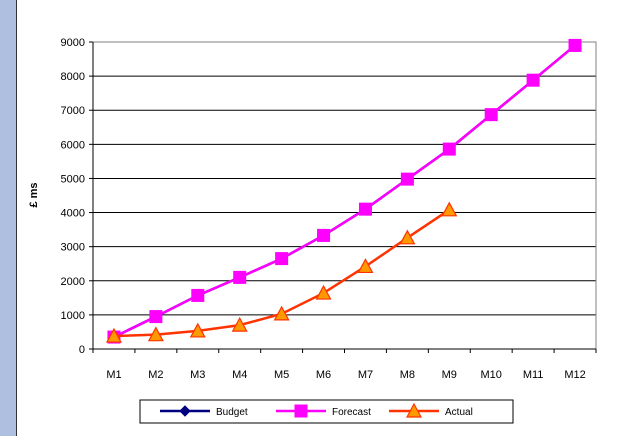  What do you see at coordinates (574, 375) in the screenshot?
I see `x-tick-label: M12` at bounding box center [574, 375].